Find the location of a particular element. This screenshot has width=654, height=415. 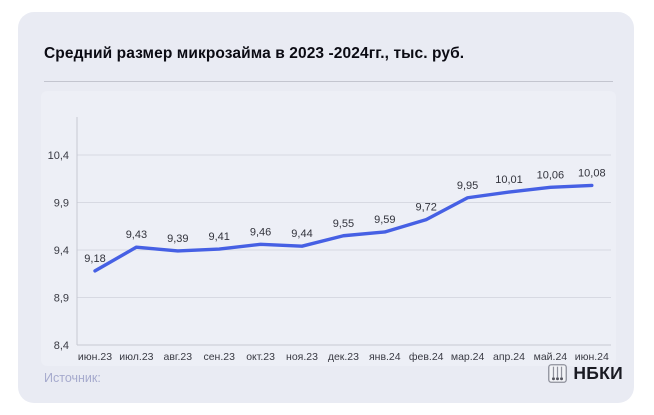

y-tick-label: 9,9 is located at coordinates (61, 204).